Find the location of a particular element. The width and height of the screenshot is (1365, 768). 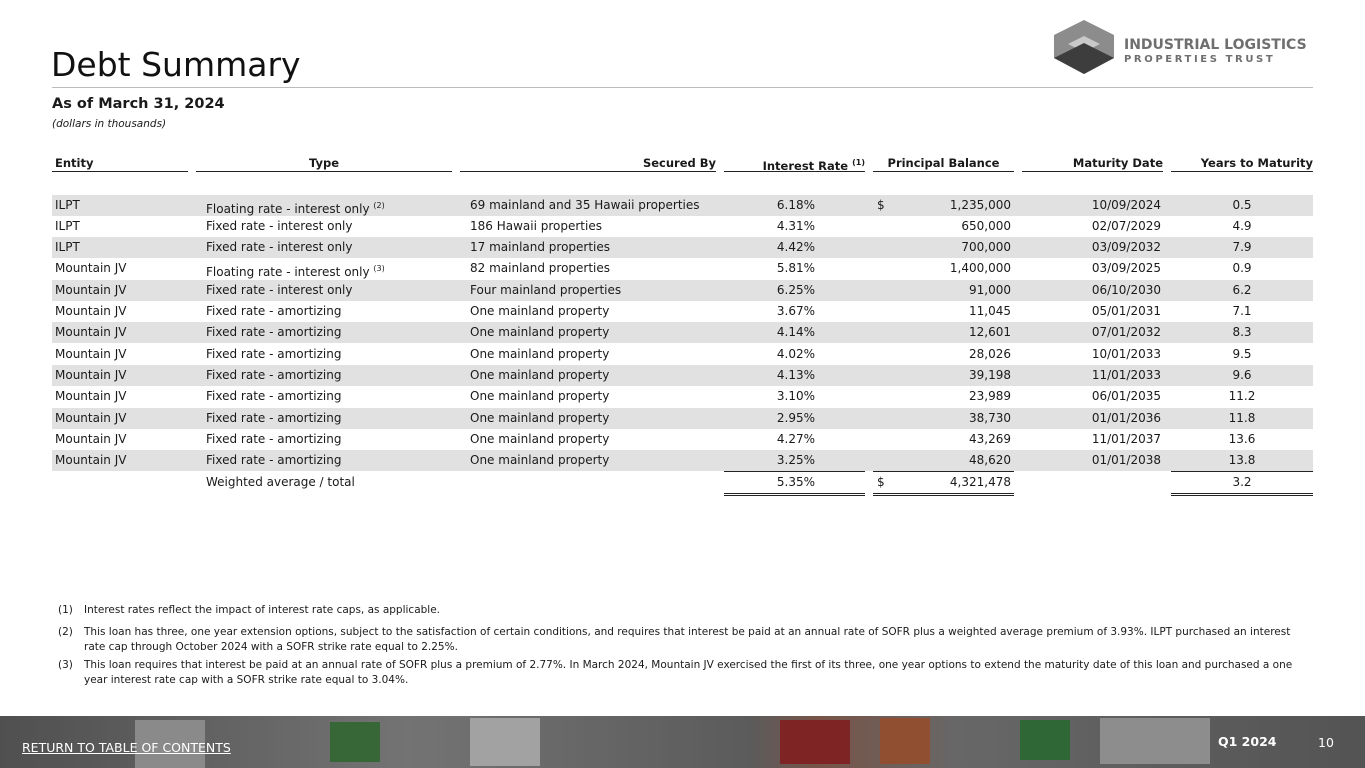

type: Floating rate - interest only (3) is located at coordinates (295, 272).